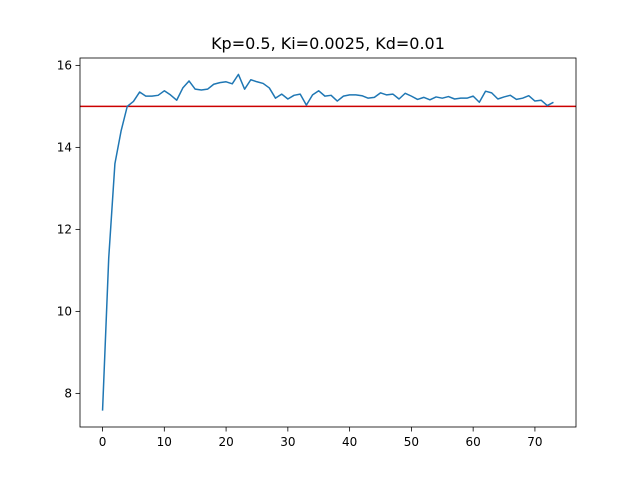 Image resolution: width=640 pixels, height=480 pixels. I want to click on x-tick-label: 30, so click(287, 442).